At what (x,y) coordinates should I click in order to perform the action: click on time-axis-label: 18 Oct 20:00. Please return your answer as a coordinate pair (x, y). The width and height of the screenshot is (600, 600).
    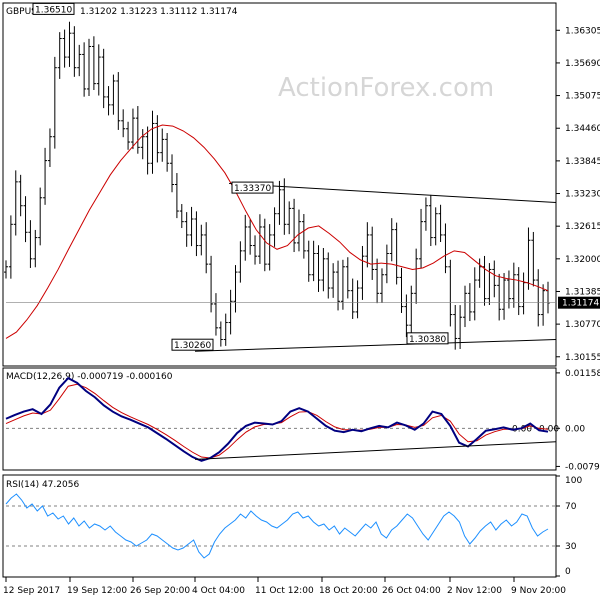
    Looking at the image, I should click on (348, 591).